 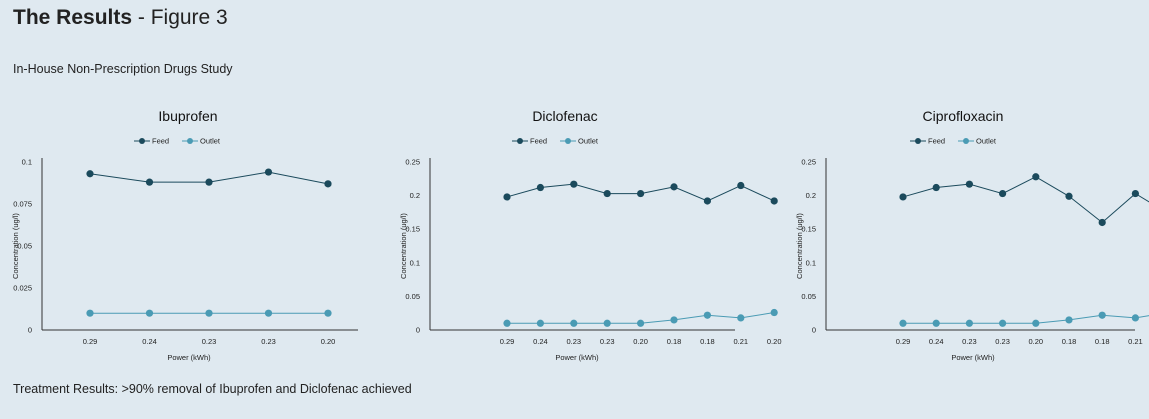 What do you see at coordinates (22, 288) in the screenshot?
I see `y-tick-label: 0.025` at bounding box center [22, 288].